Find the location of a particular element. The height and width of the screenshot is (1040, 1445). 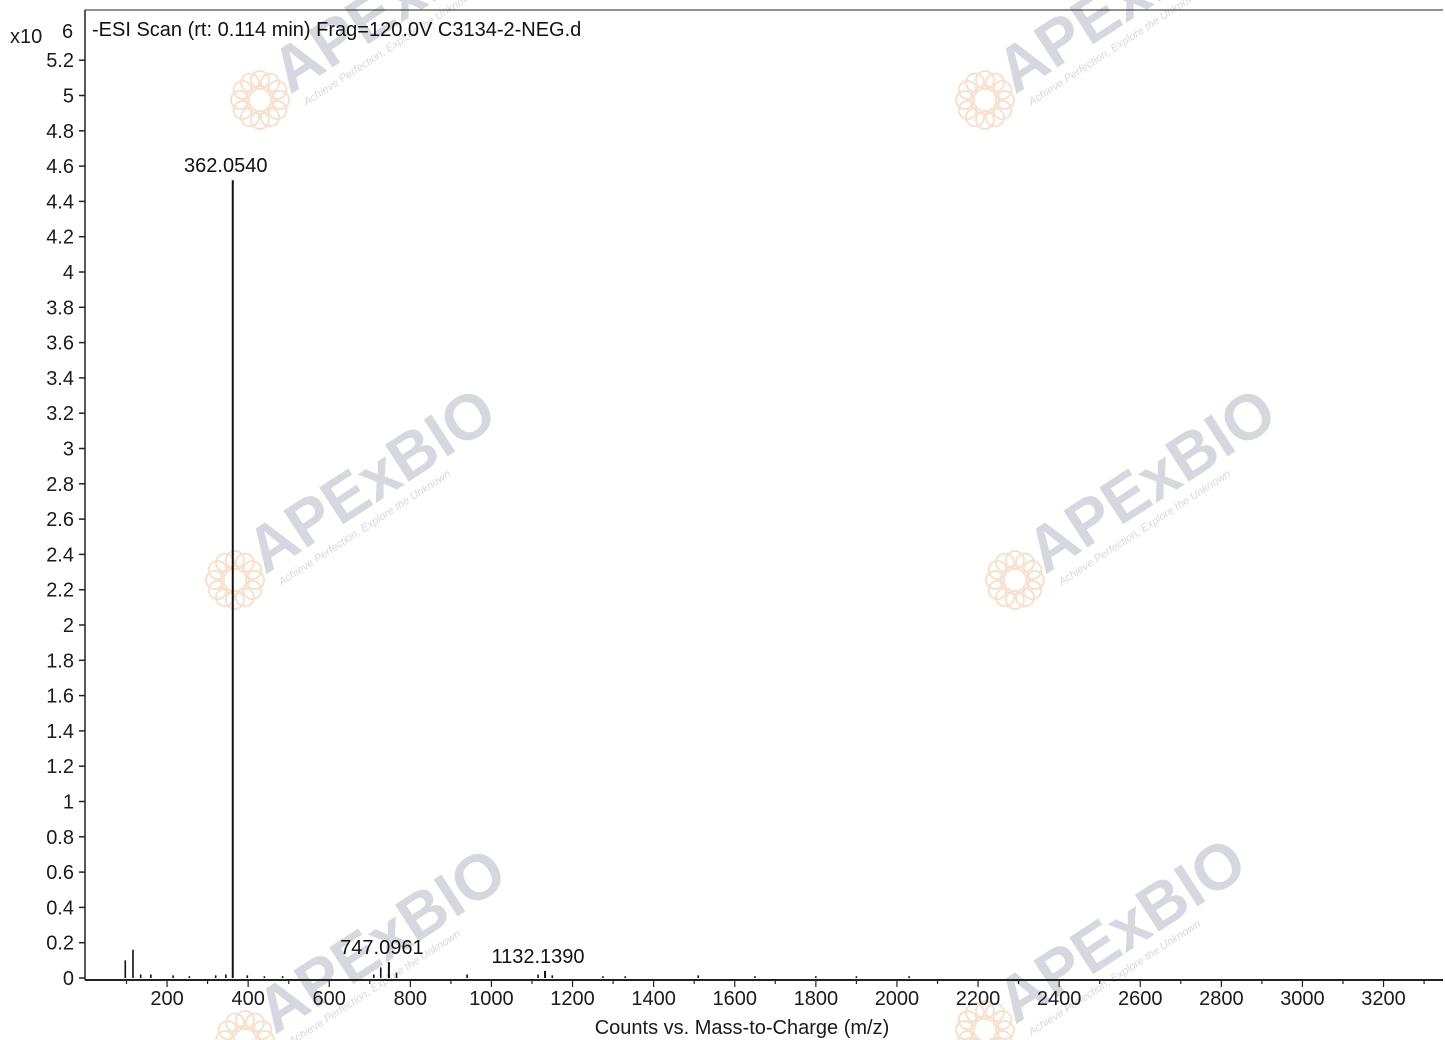

y-tick-label: 3.2 is located at coordinates (60, 414).